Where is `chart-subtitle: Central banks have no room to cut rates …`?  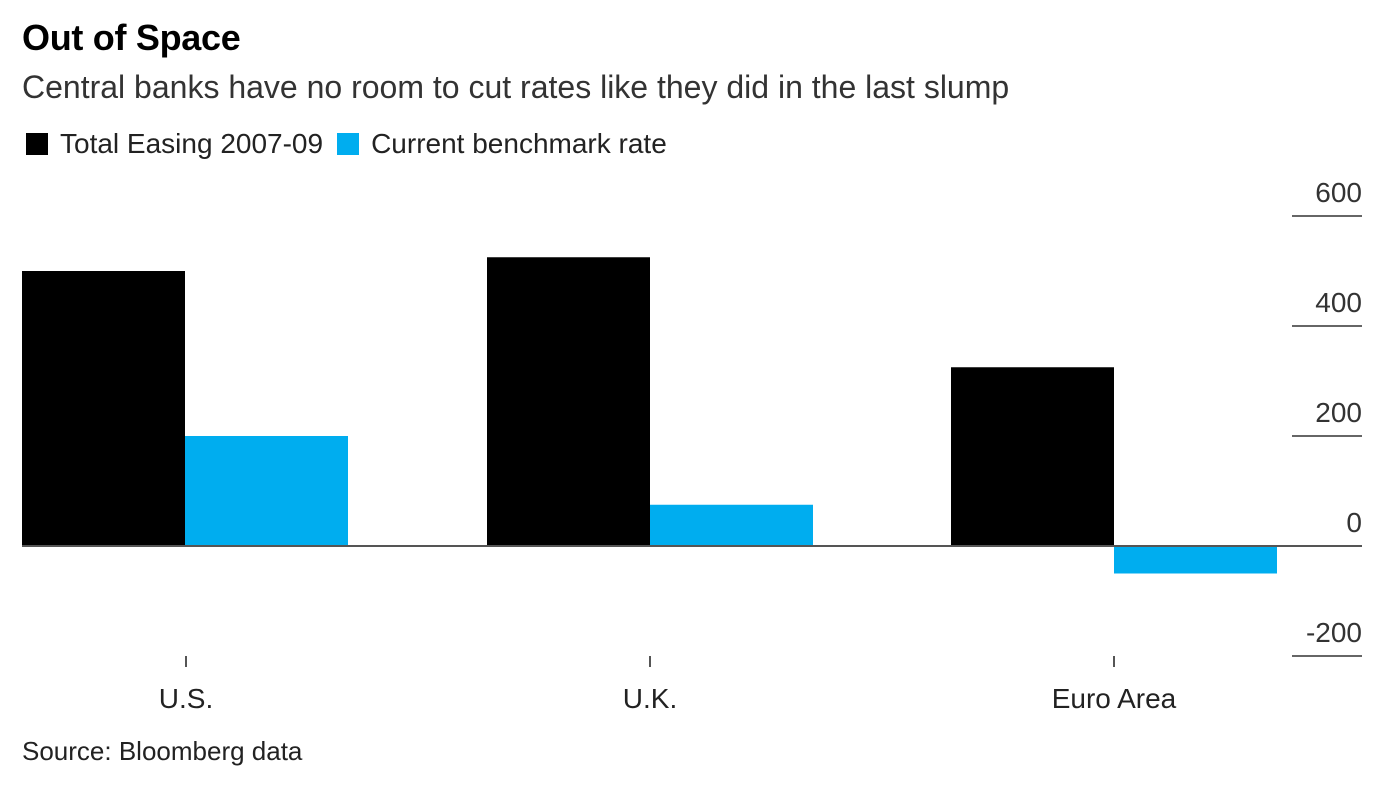 chart-subtitle: Central banks have no room to cut rates … is located at coordinates (516, 87).